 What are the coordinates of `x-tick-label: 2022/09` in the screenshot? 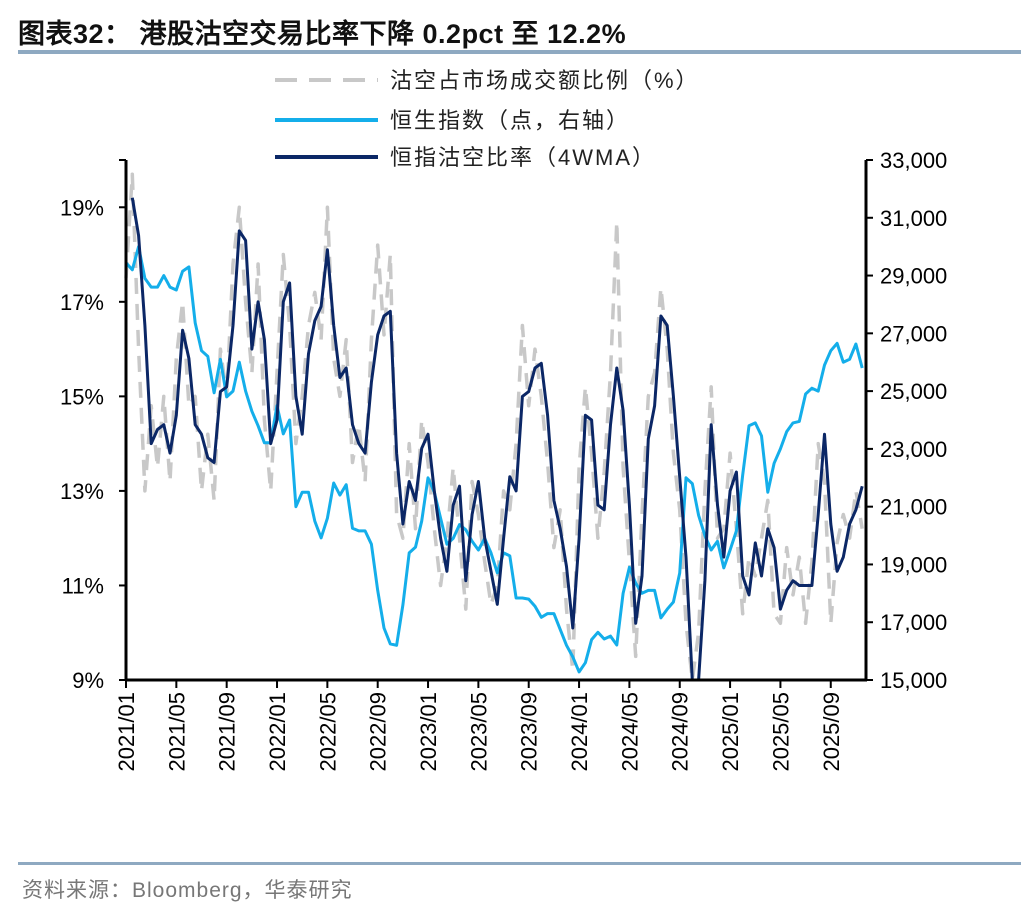 It's located at (378, 732).